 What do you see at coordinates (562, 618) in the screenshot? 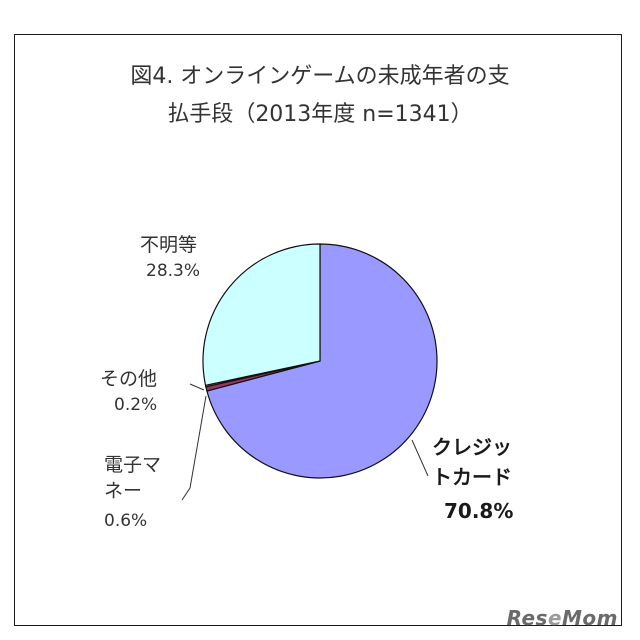
I see `watermark-logo: ReseMom` at bounding box center [562, 618].